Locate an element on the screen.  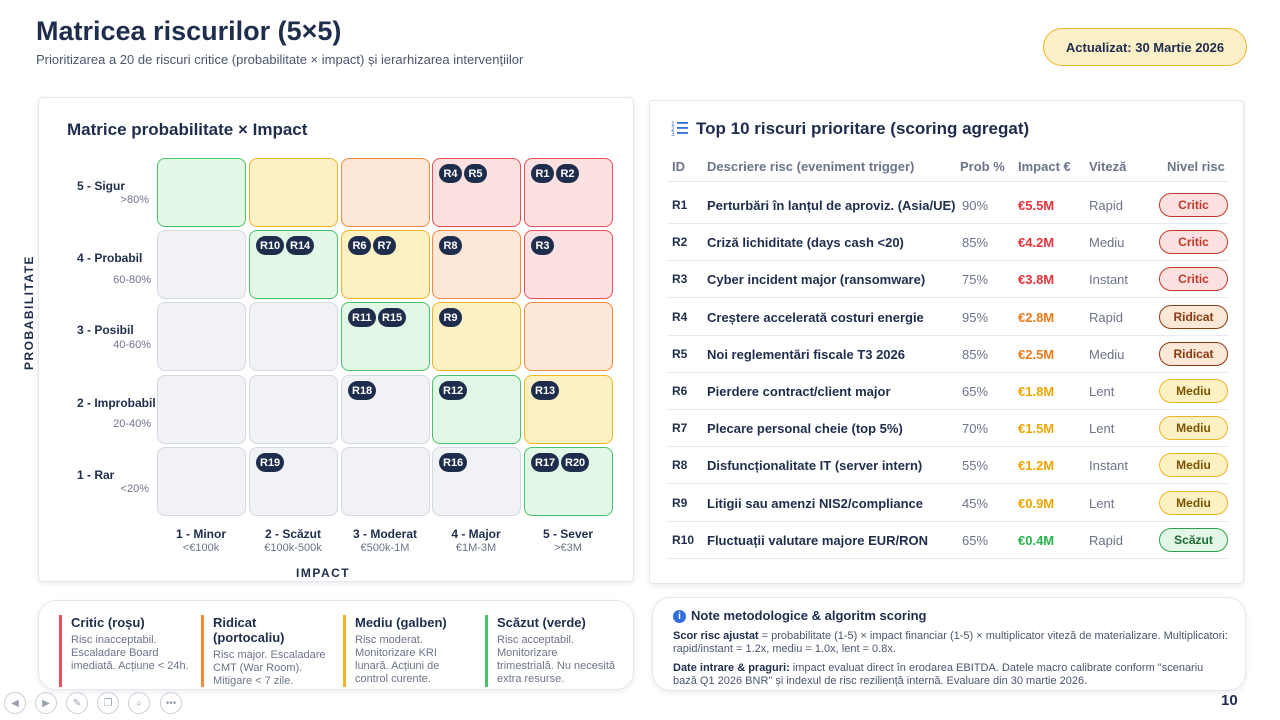
risk-chip: R18 is located at coordinates (362, 390).